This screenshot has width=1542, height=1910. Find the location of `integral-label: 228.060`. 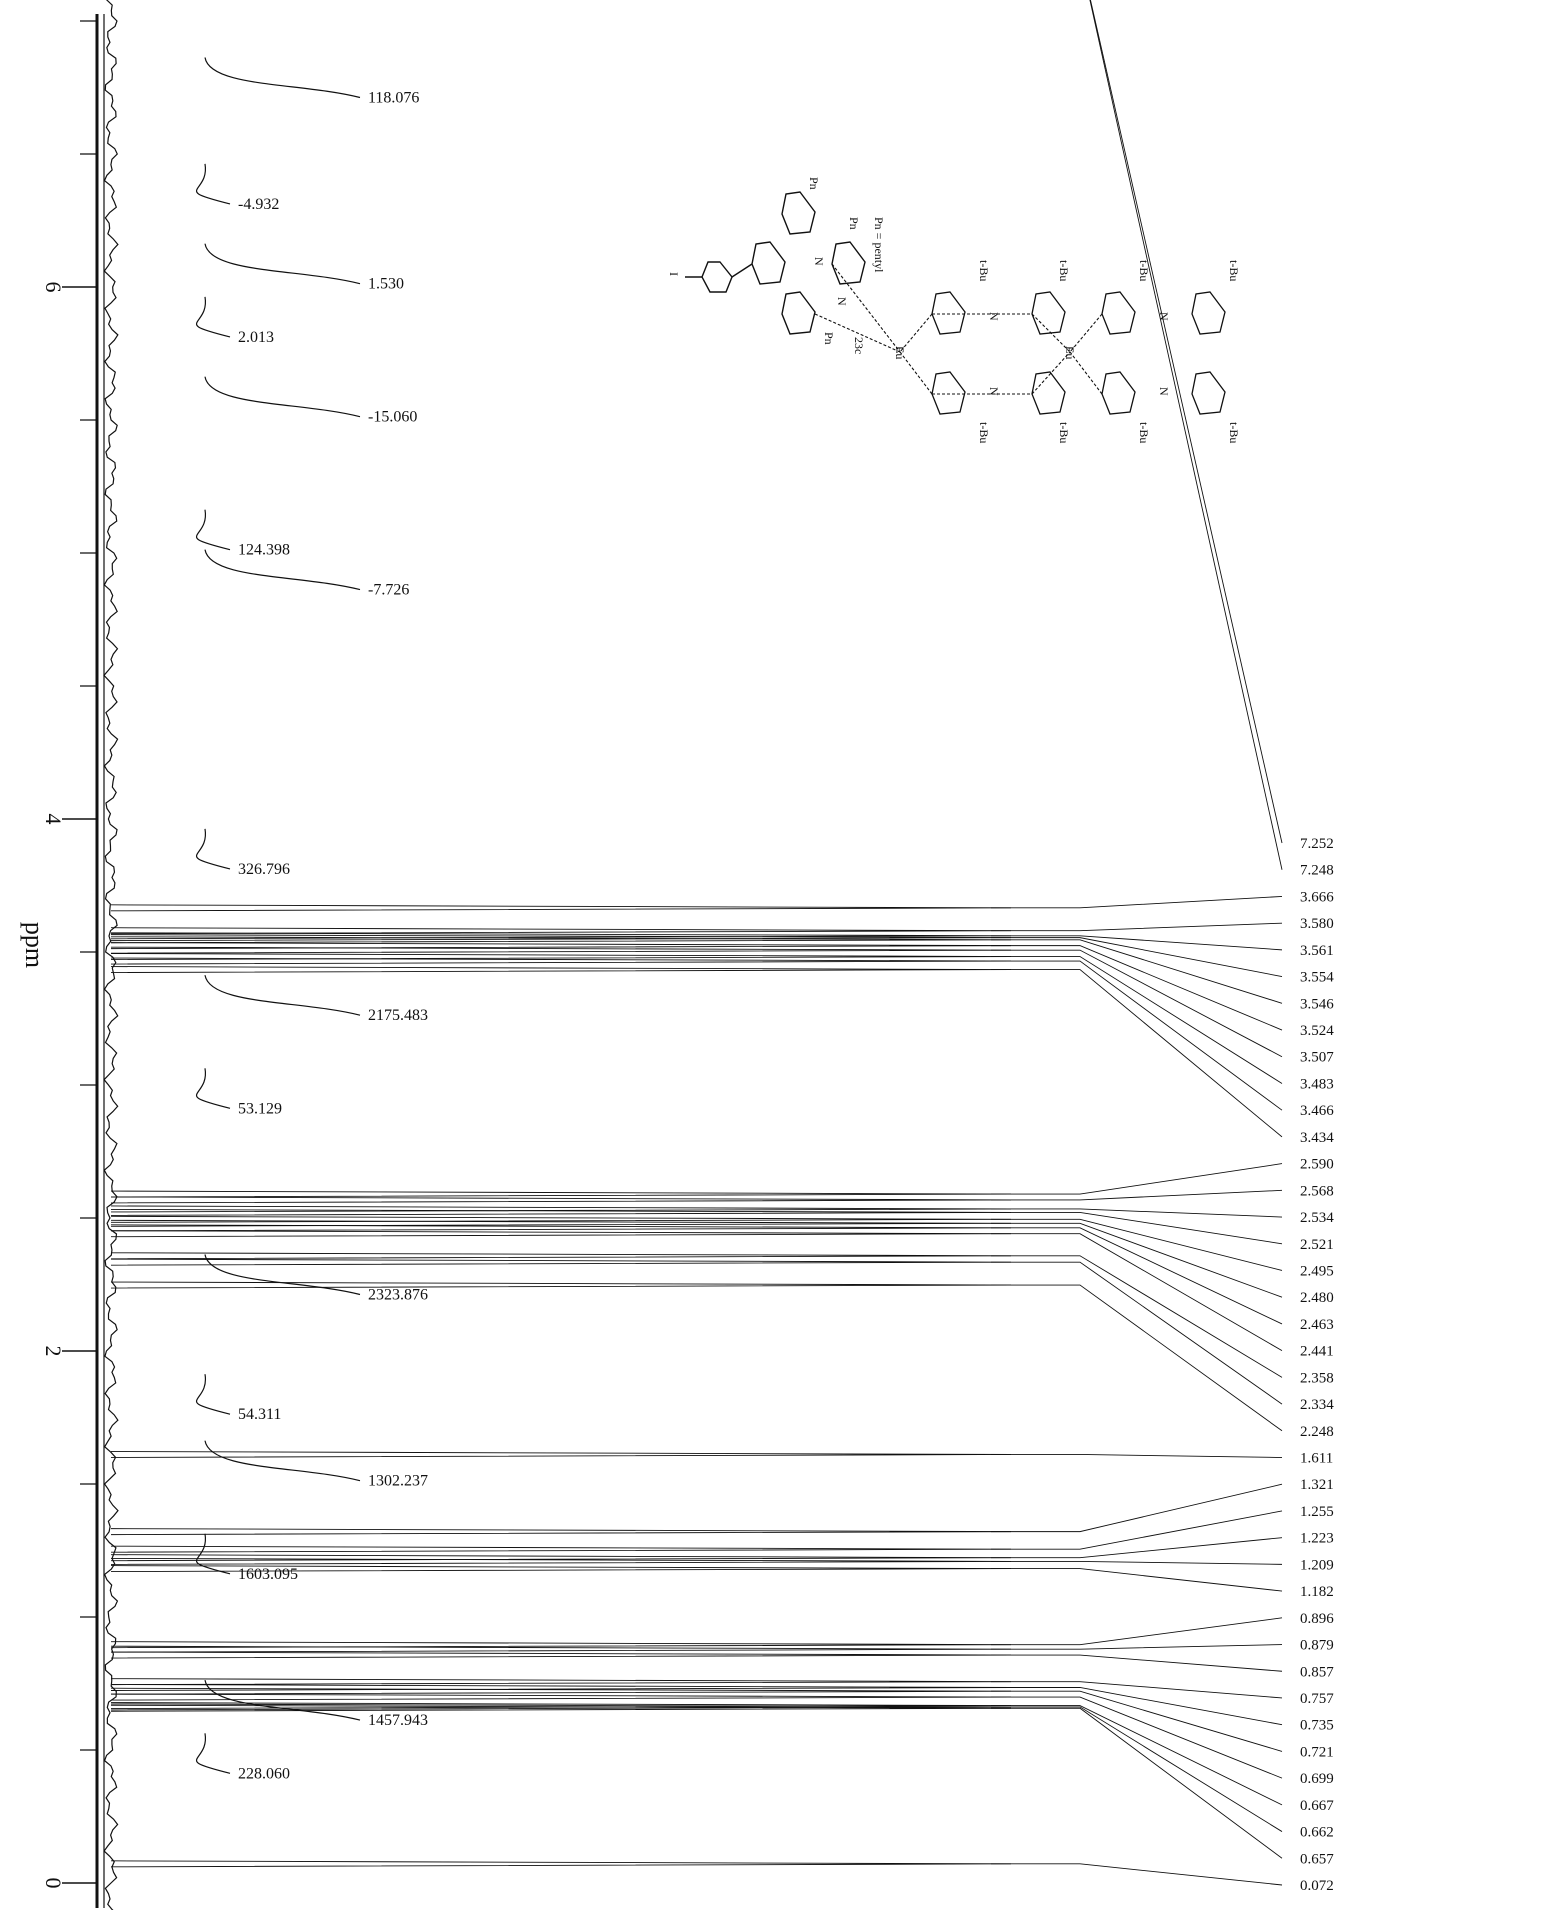

integral-label: 228.060 is located at coordinates (264, 1773).